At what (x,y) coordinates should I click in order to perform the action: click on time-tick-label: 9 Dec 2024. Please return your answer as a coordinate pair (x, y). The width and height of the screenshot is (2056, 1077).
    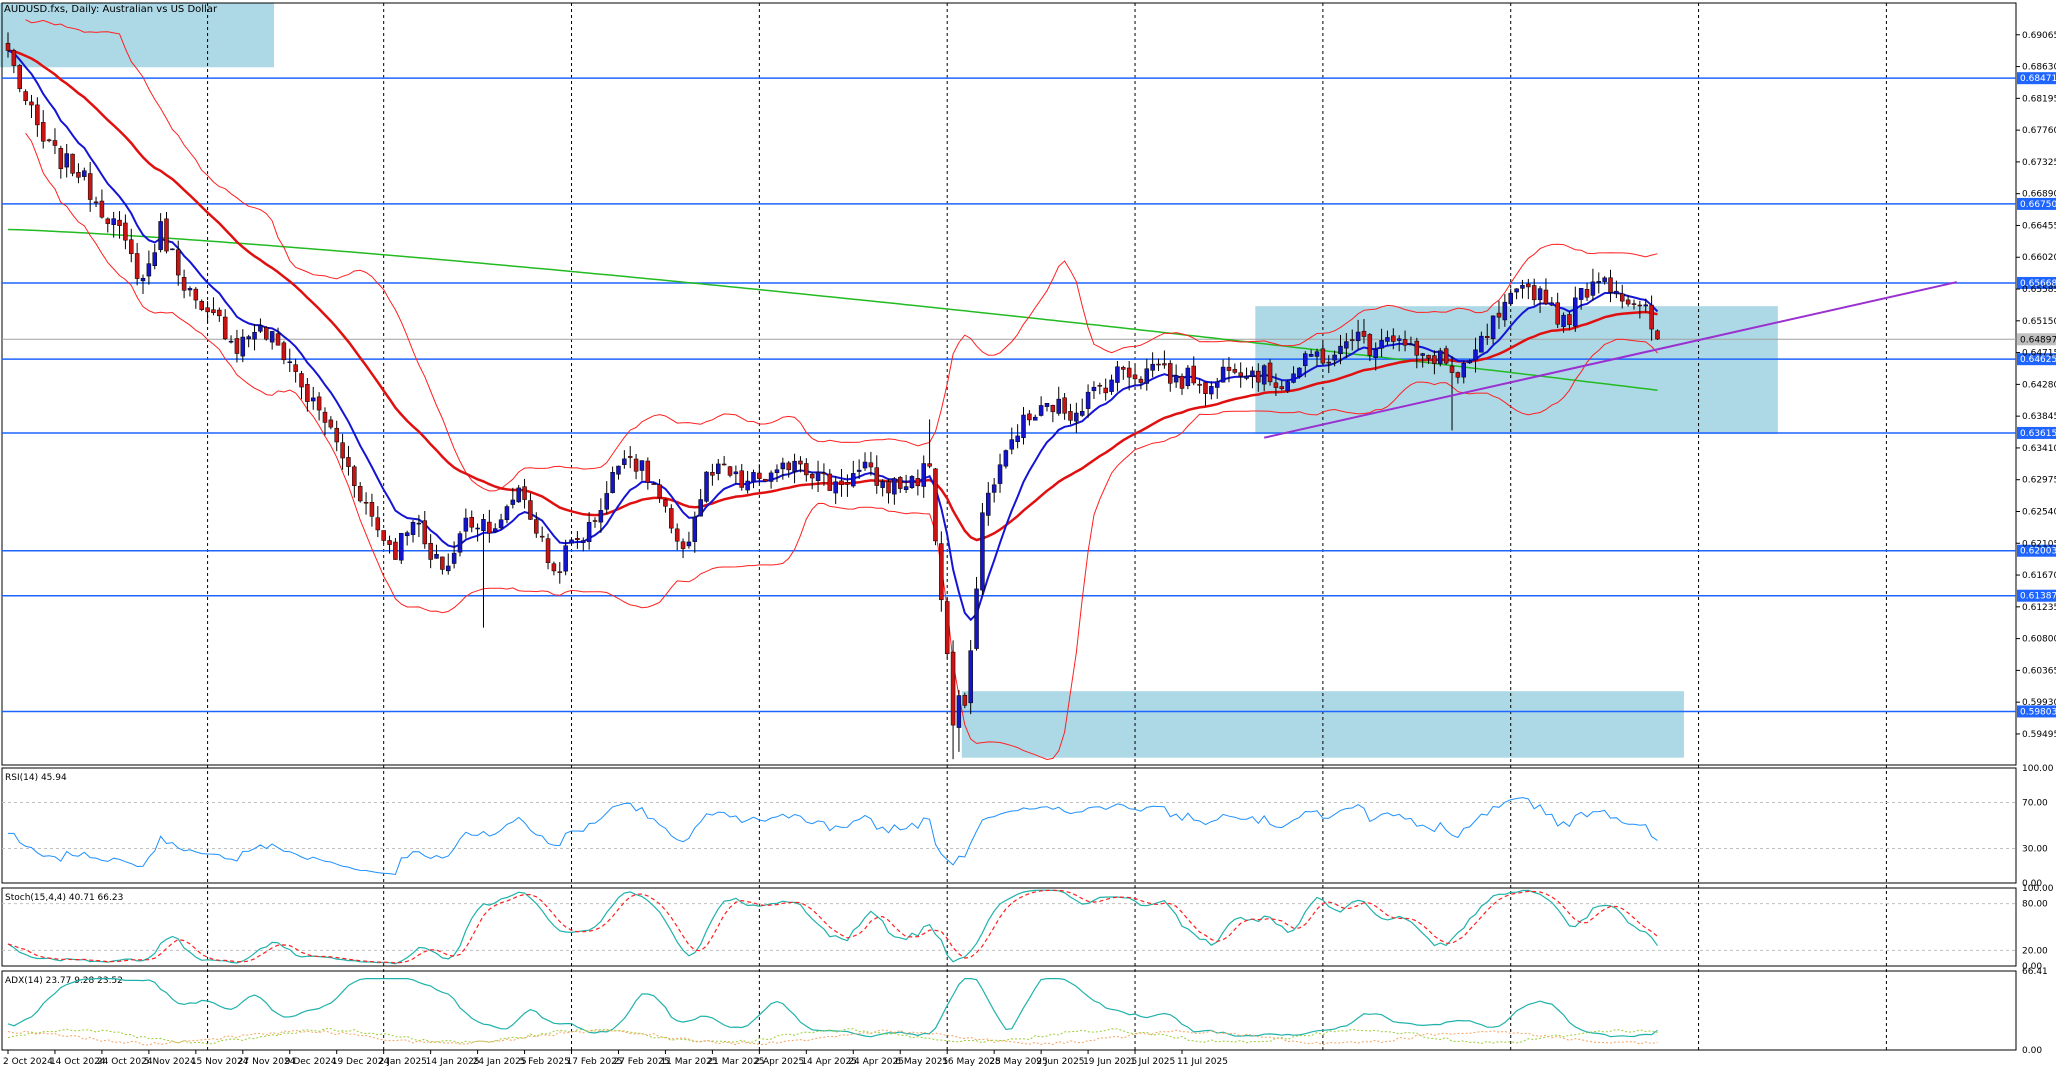
    Looking at the image, I should click on (311, 1062).